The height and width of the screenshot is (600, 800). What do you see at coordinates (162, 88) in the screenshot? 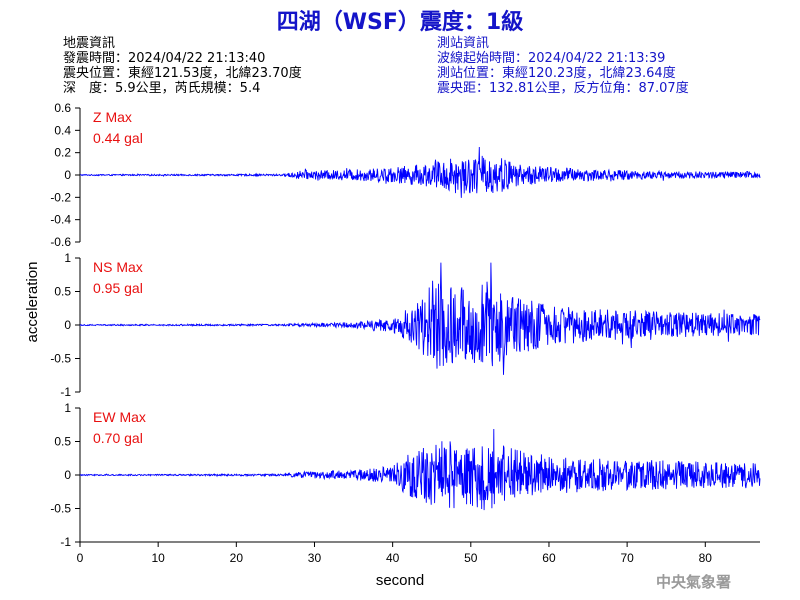
I see `depth-magnitude: 深 度：5.9公里，芮氏規模：5.4` at bounding box center [162, 88].